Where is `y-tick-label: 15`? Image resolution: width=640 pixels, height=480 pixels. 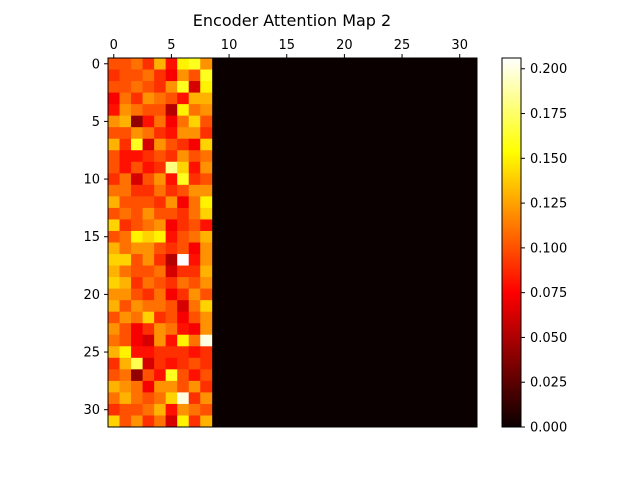 y-tick-label: 15 is located at coordinates (91, 237).